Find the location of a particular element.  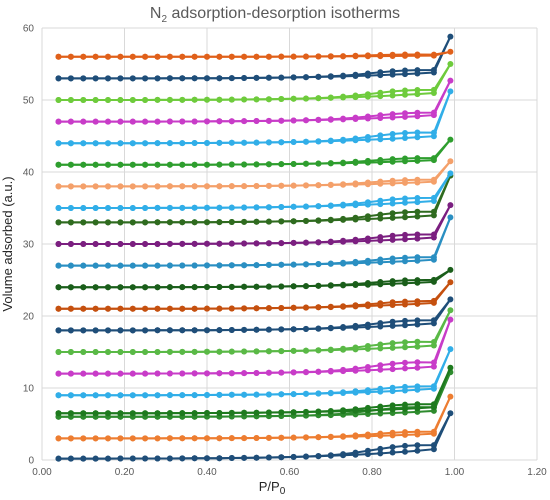

x-tick-label: 0.40 is located at coordinates (207, 472).